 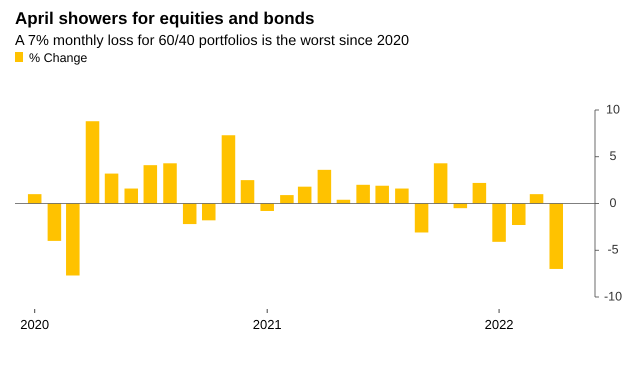 I want to click on y-tick-label: 10, so click(x=613, y=109).